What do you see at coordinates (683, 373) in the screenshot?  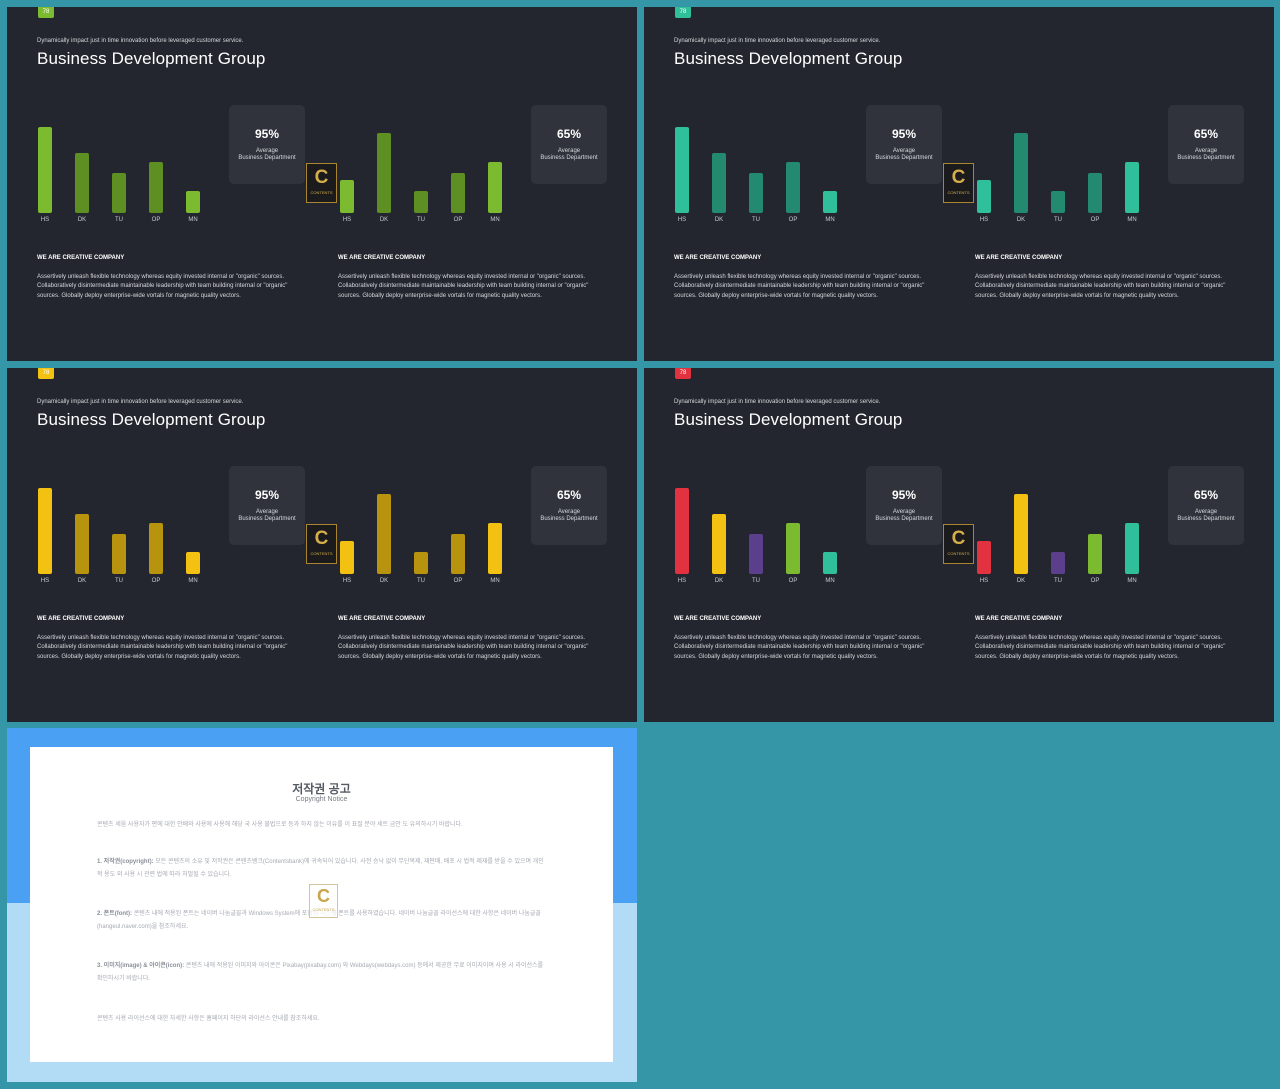 I see `page-number-badge: 78` at bounding box center [683, 373].